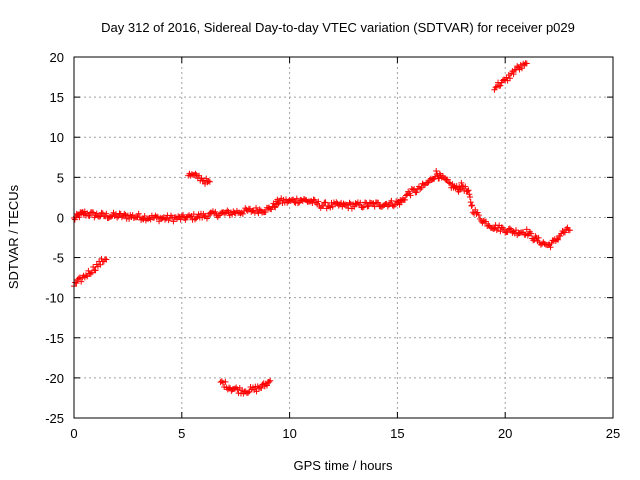 The width and height of the screenshot is (640, 480). What do you see at coordinates (57, 57) in the screenshot?
I see `y-tick-label: 20` at bounding box center [57, 57].